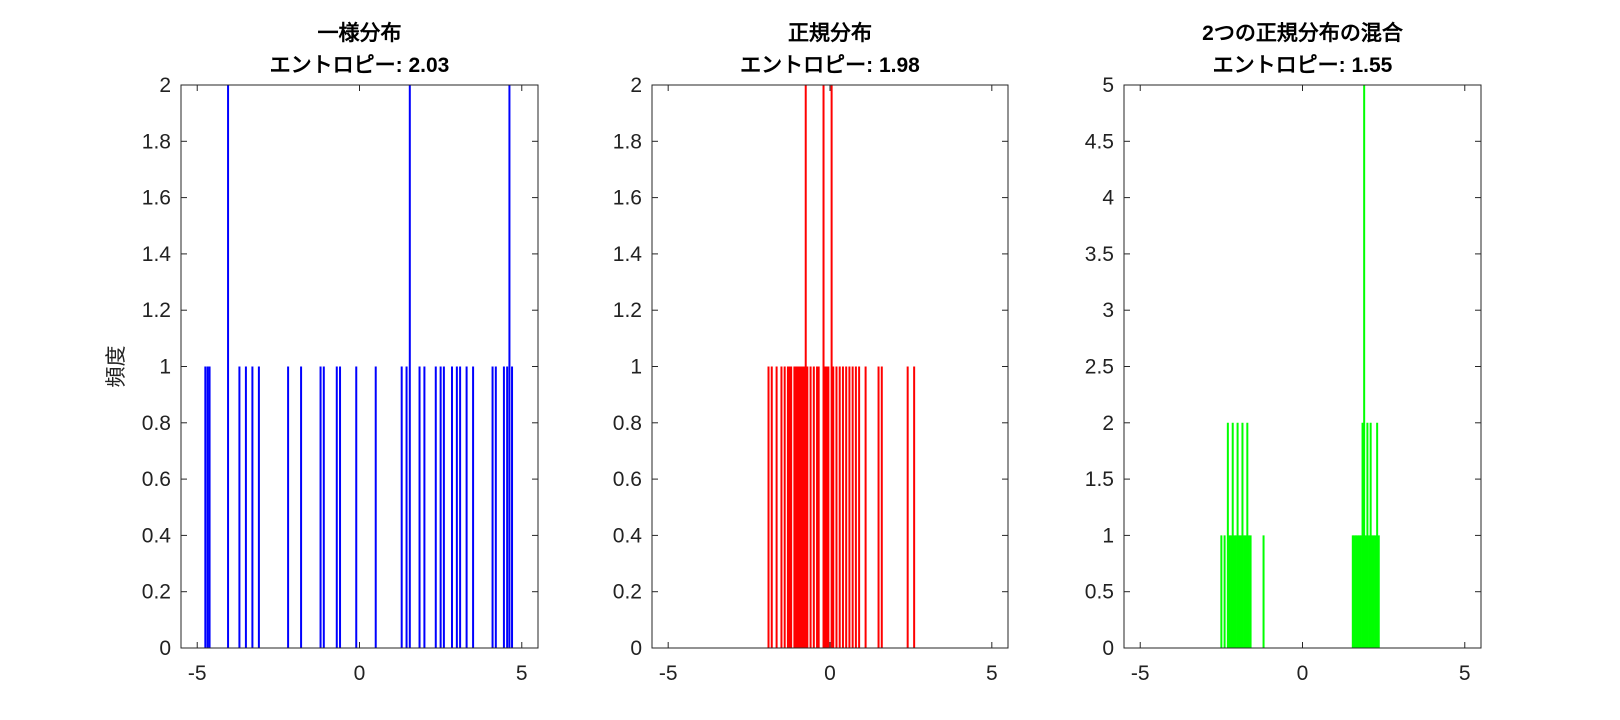 The image size is (1620, 720). I want to click on chart-title: 一様分布, so click(360, 33).